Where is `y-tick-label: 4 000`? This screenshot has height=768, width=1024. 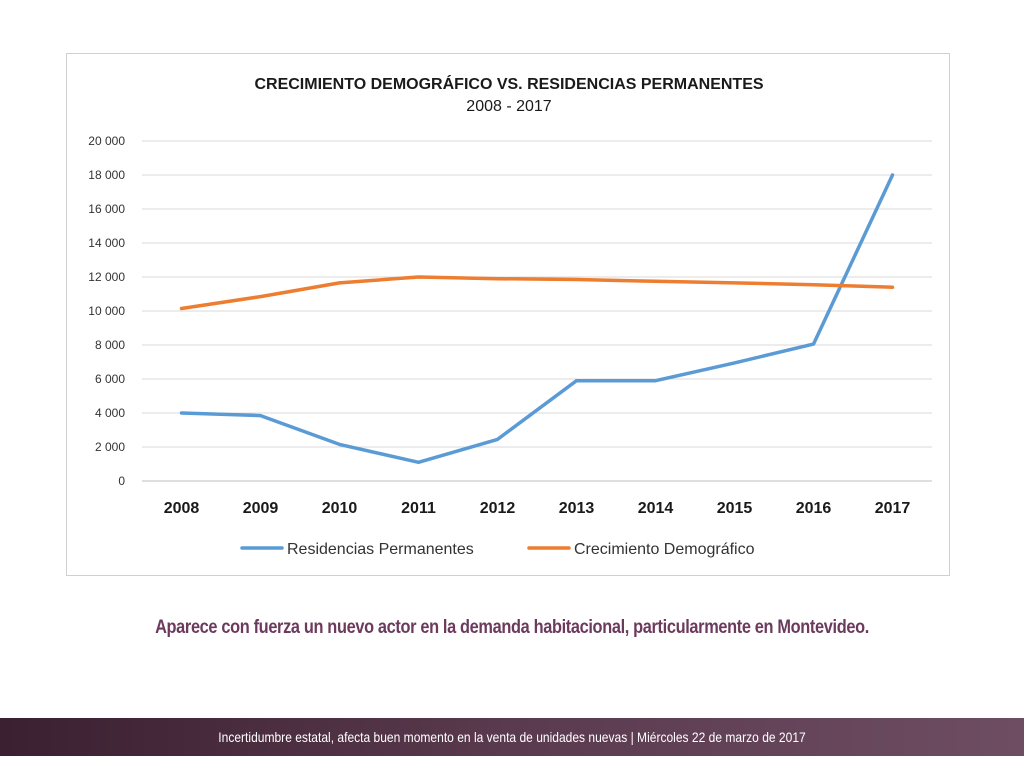
y-tick-label: 4 000 is located at coordinates (110, 413).